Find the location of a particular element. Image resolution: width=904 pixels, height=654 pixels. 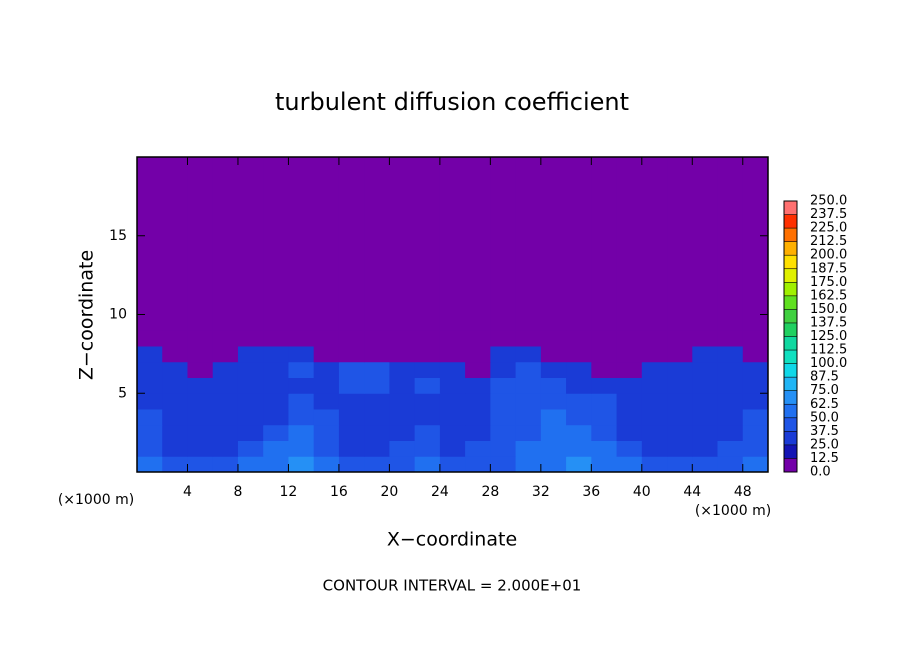

colorbar-label: 25.0 is located at coordinates (824, 444).